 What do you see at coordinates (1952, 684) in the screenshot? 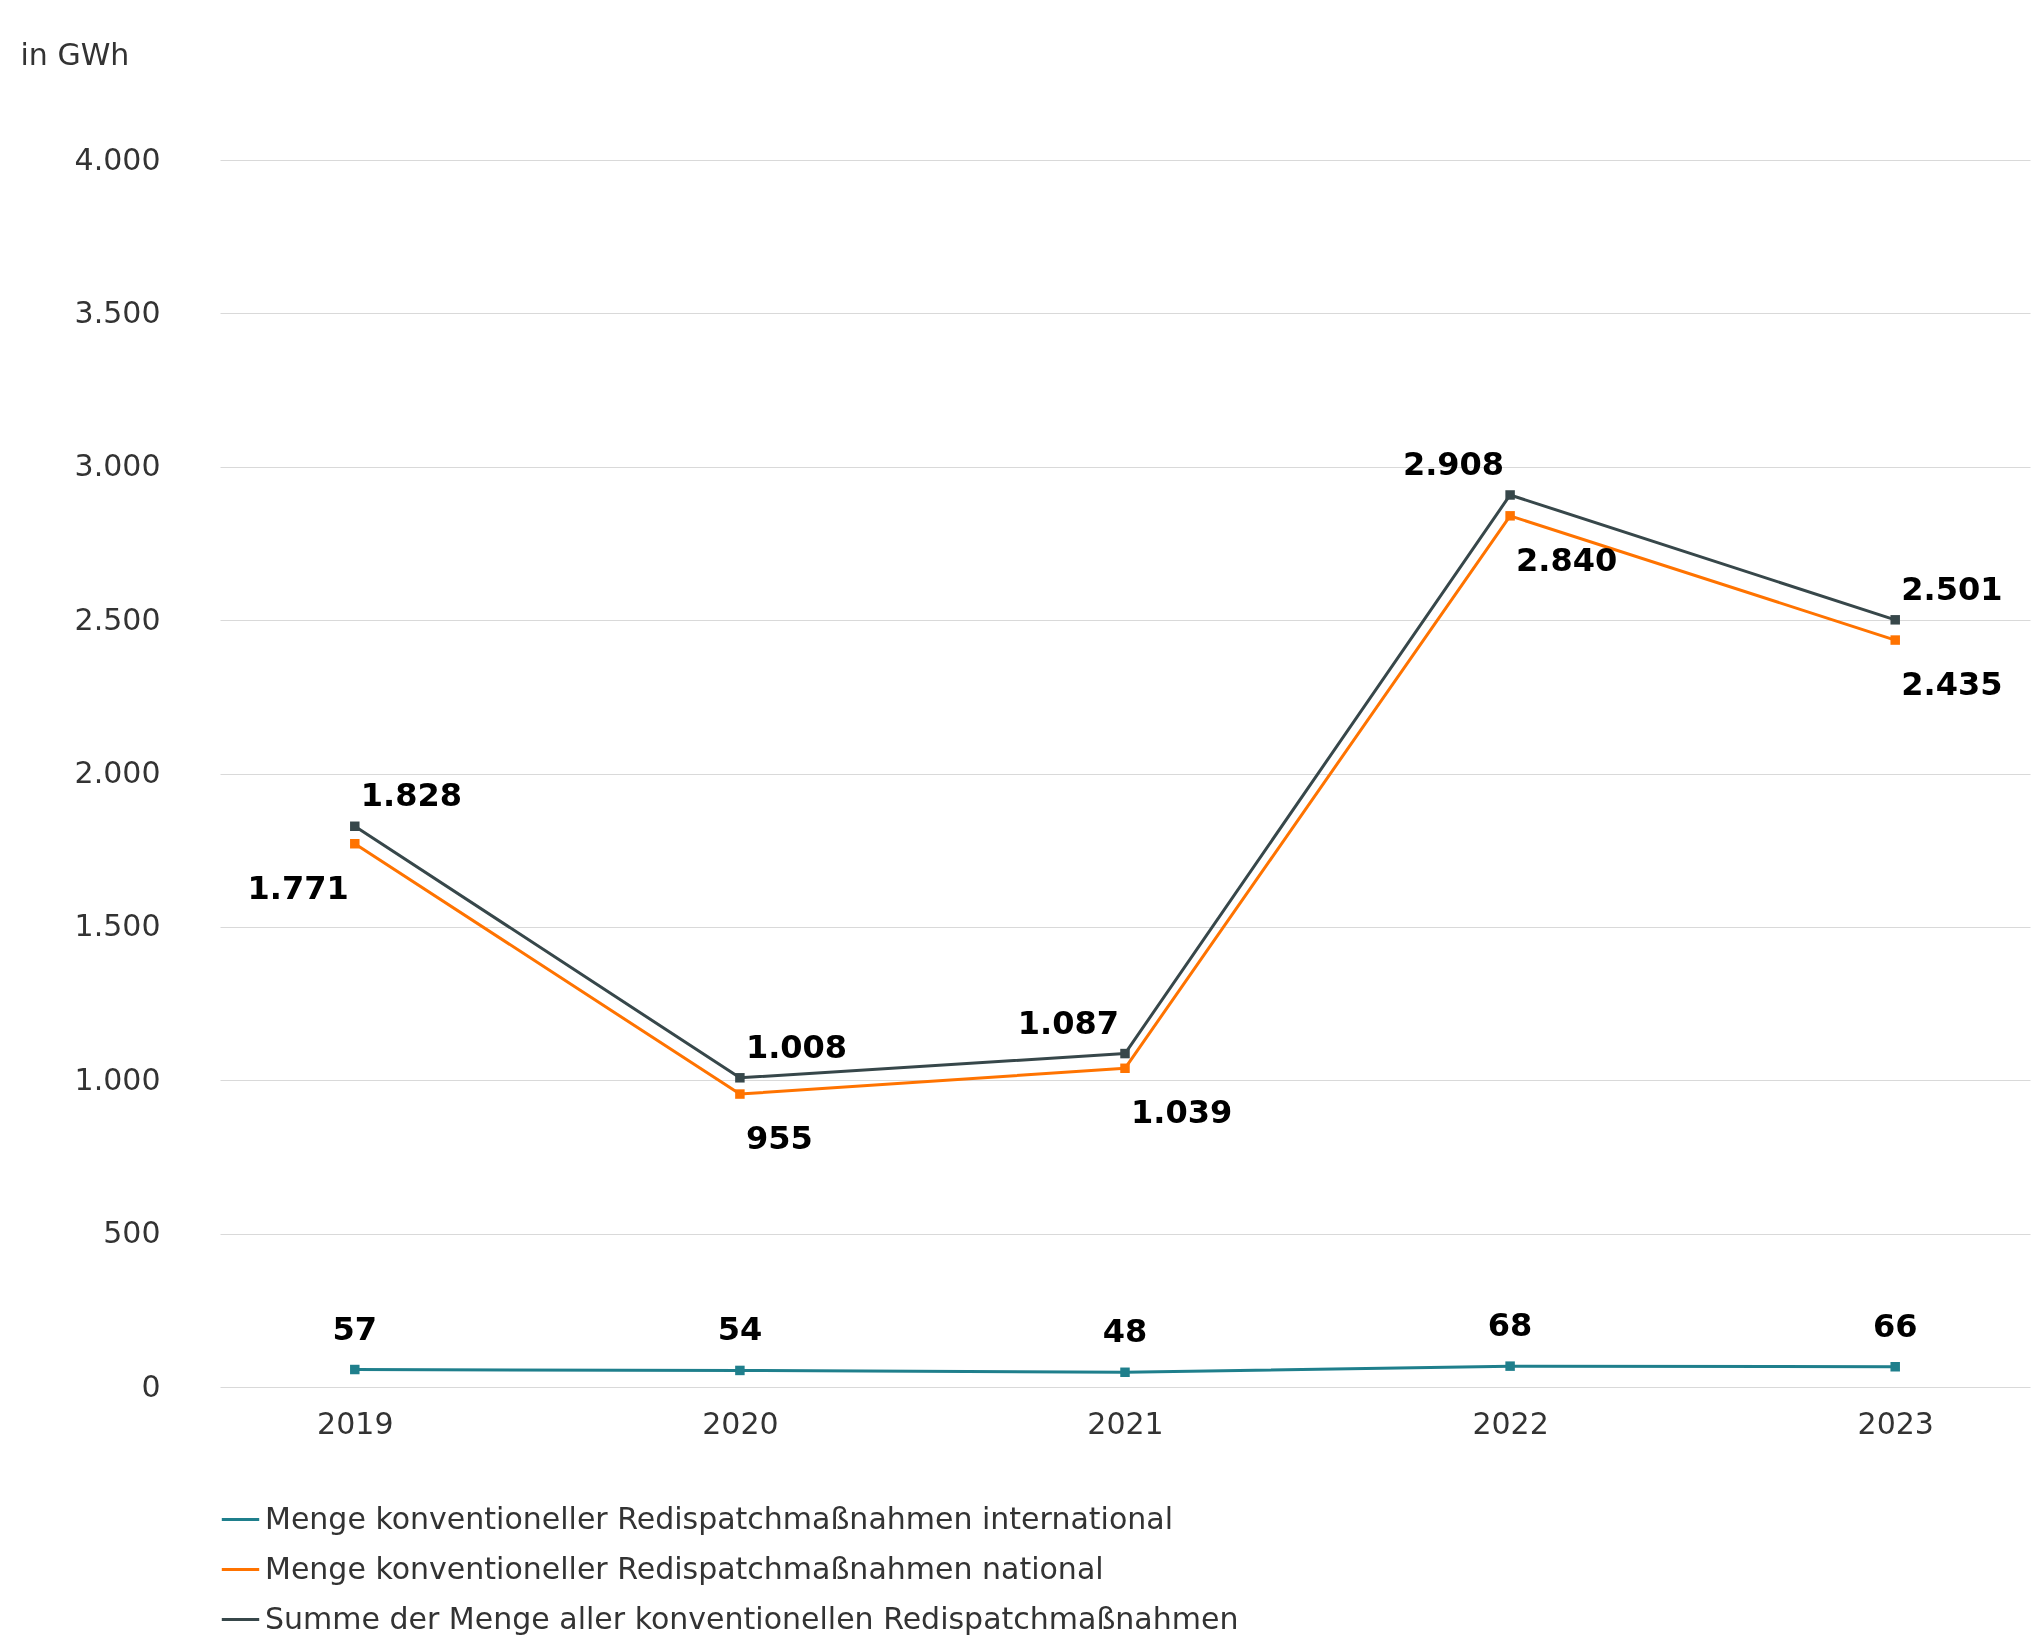
I see `data-label: 2.435` at bounding box center [1952, 684].